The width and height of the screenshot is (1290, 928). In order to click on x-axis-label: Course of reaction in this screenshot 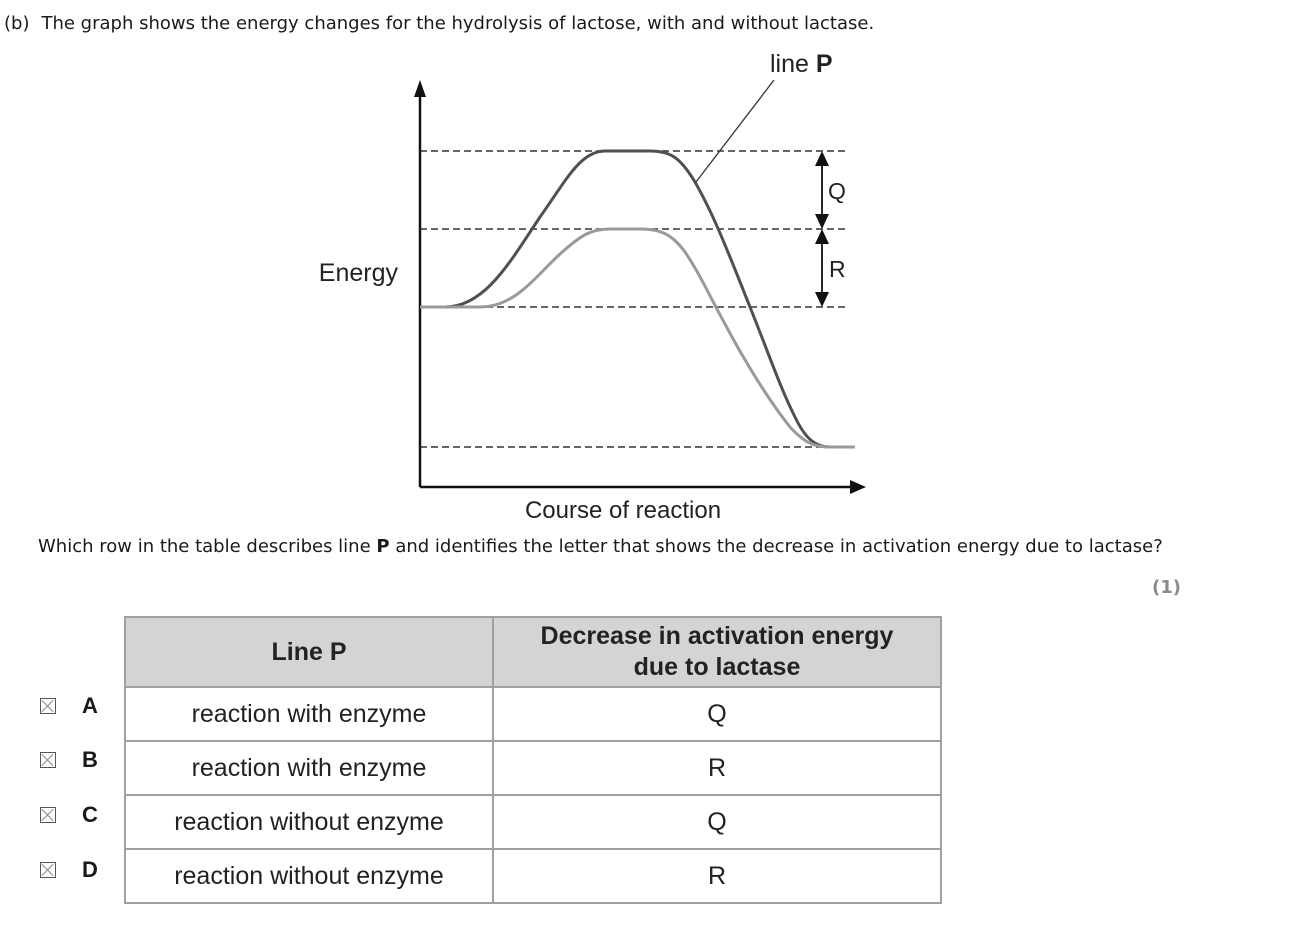, I will do `click(623, 510)`.